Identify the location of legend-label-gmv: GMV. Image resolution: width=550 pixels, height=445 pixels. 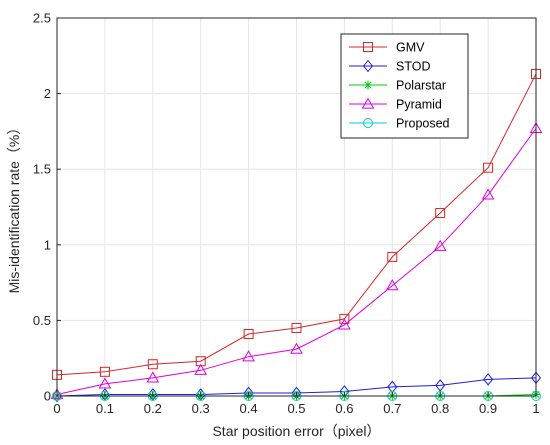
(410, 48).